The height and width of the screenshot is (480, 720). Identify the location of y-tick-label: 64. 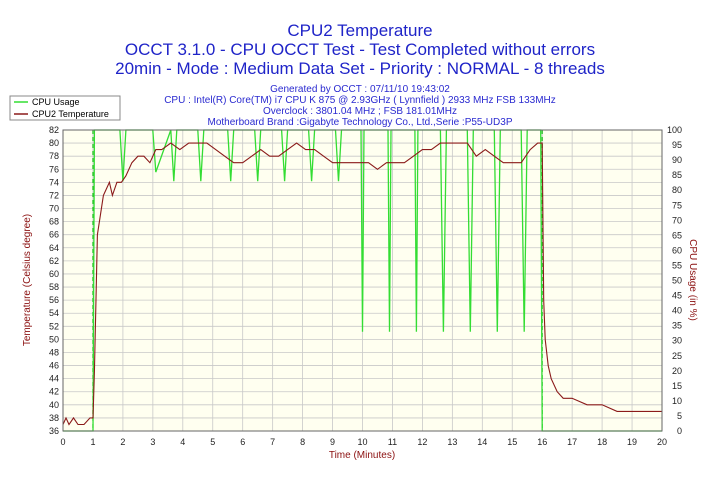
(54, 248).